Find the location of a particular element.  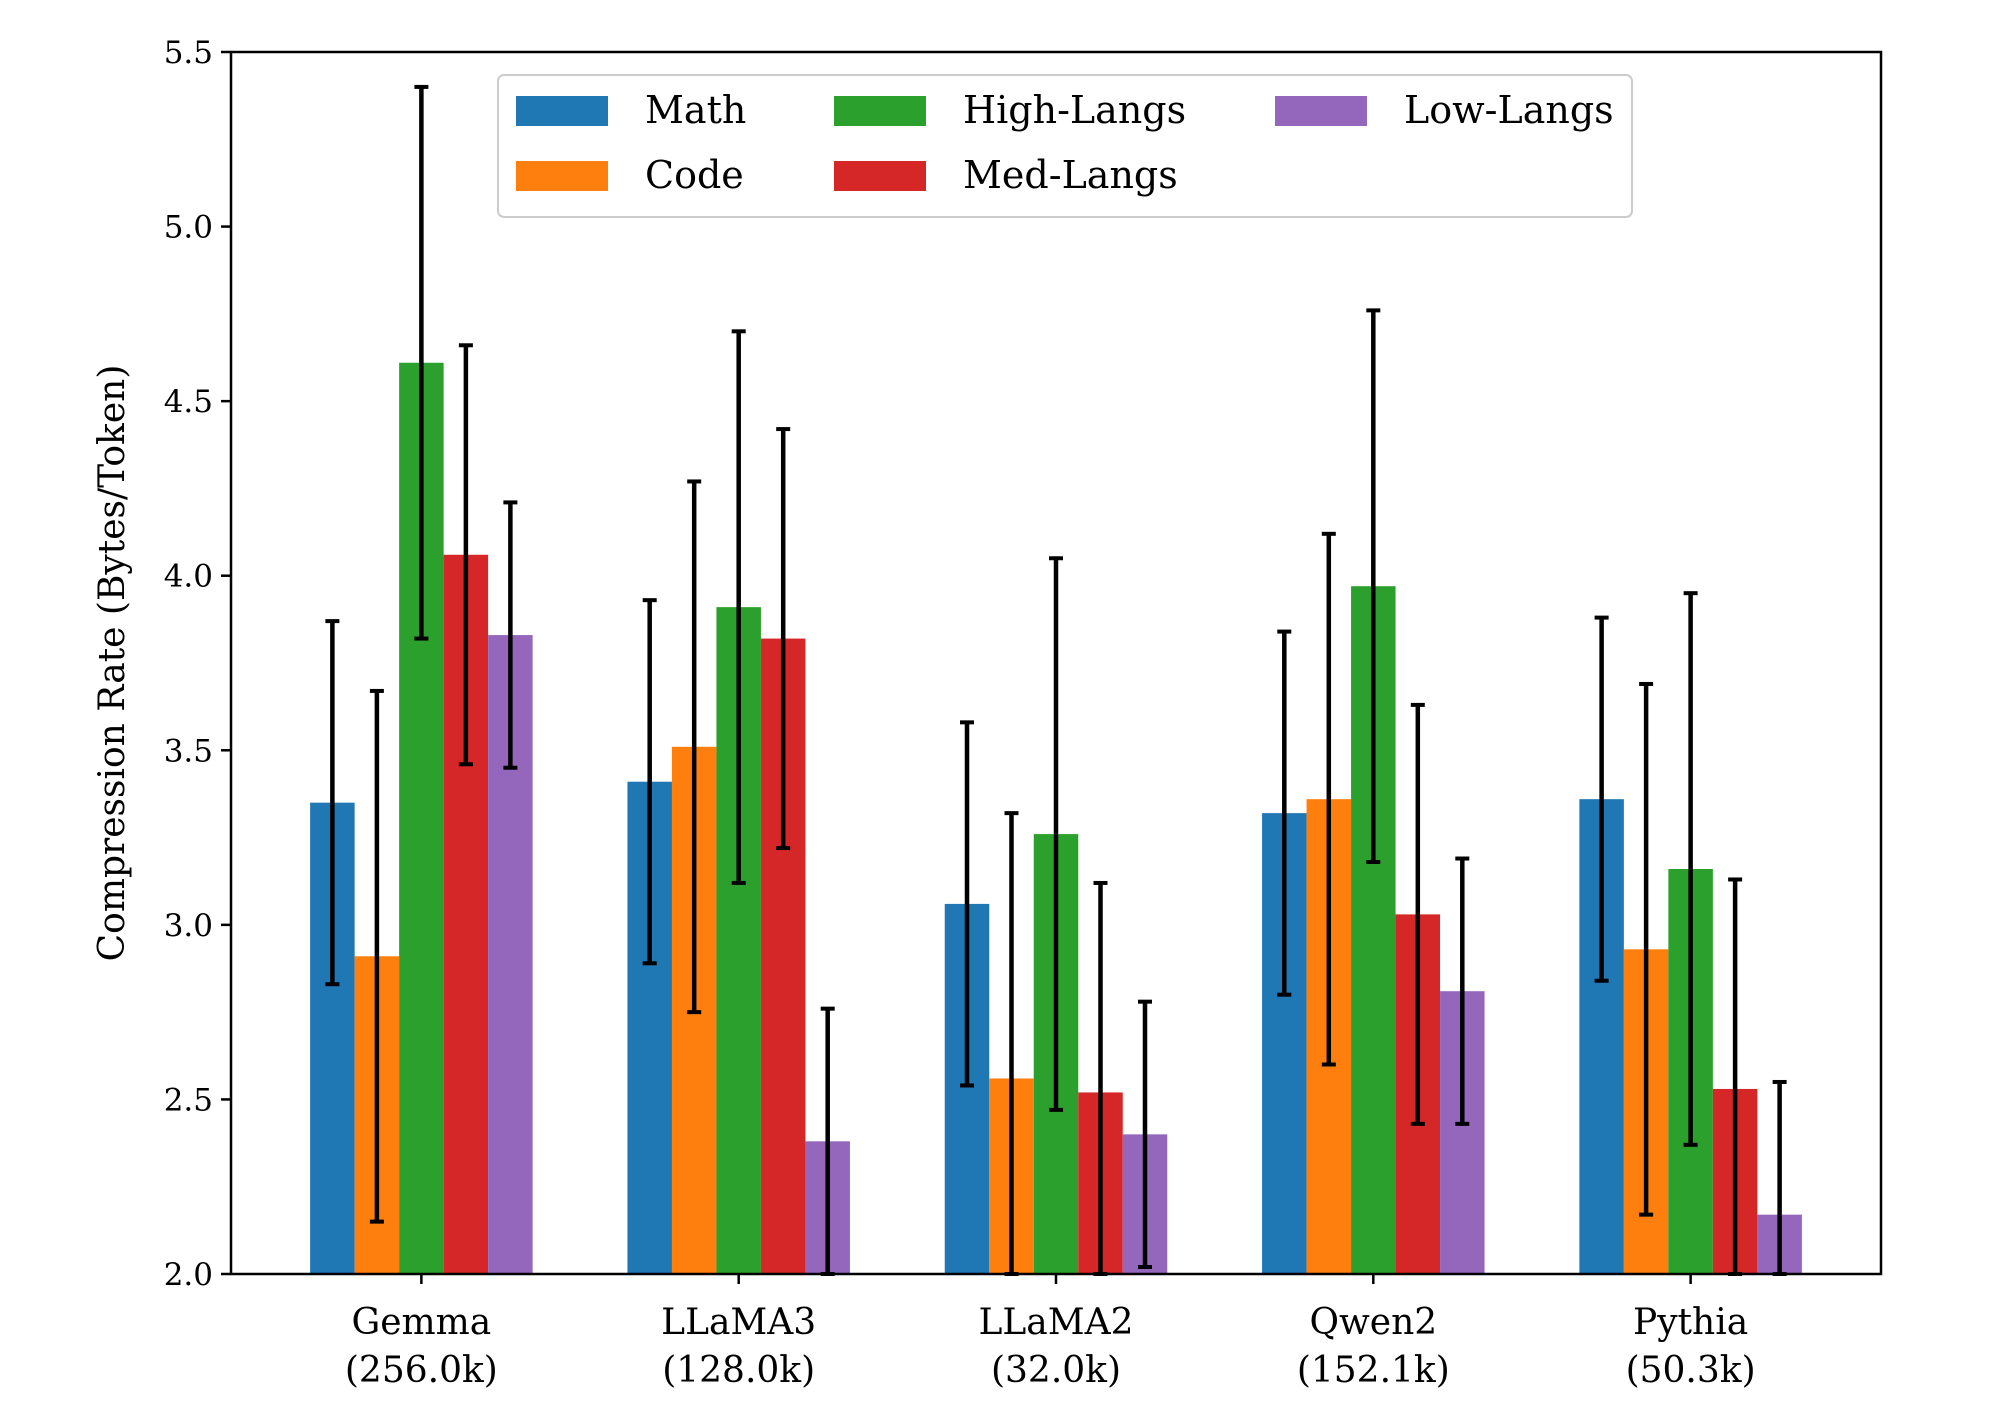

x-tick-label-pythia: Pythia is located at coordinates (1690, 1322).